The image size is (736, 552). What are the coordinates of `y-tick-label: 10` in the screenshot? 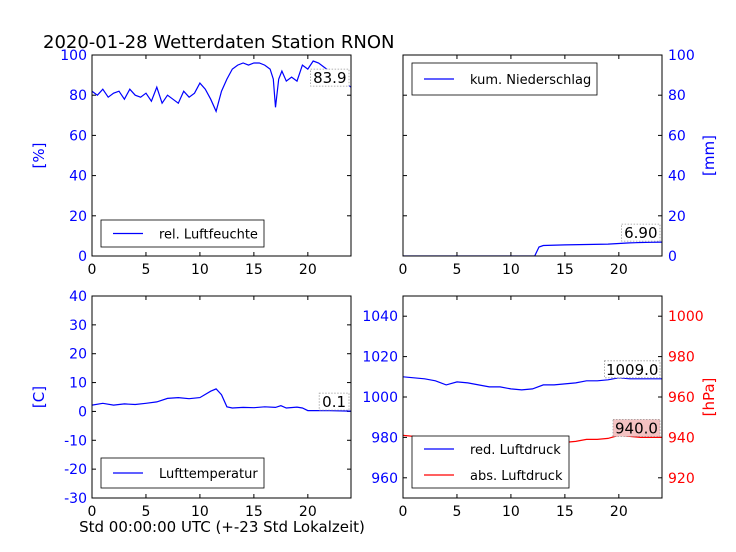 It's located at (78, 384).